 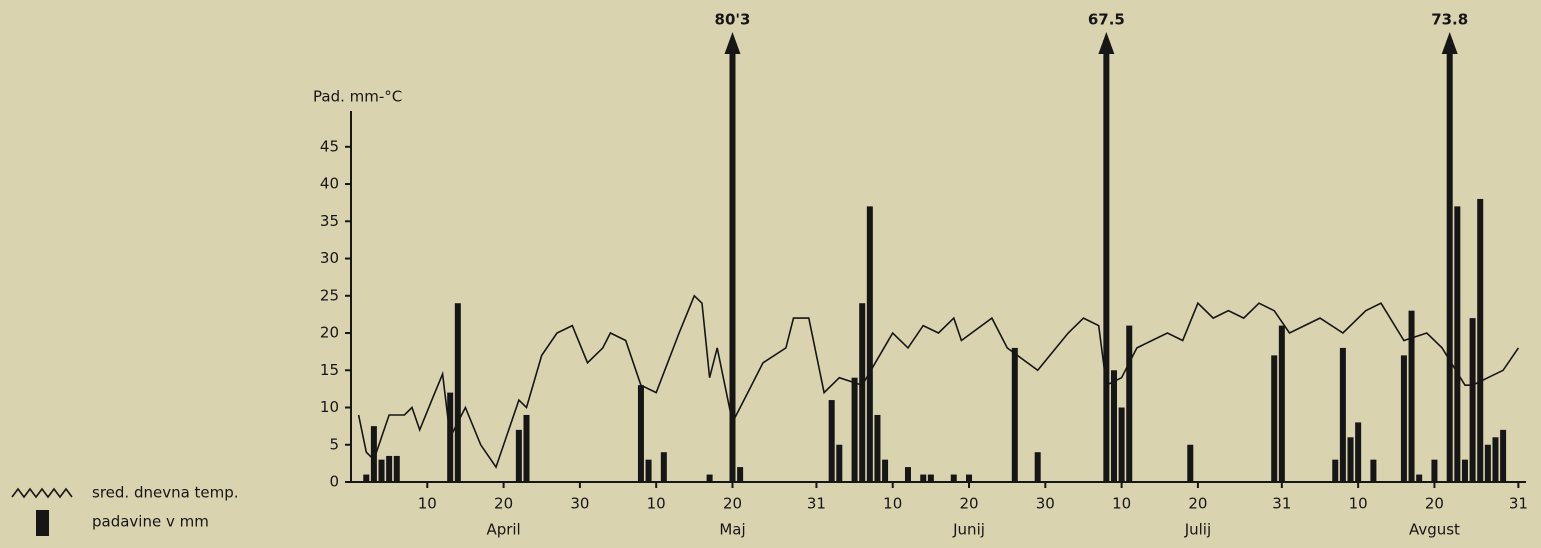 I want to click on month-label: Avgust, so click(x=1434, y=530).